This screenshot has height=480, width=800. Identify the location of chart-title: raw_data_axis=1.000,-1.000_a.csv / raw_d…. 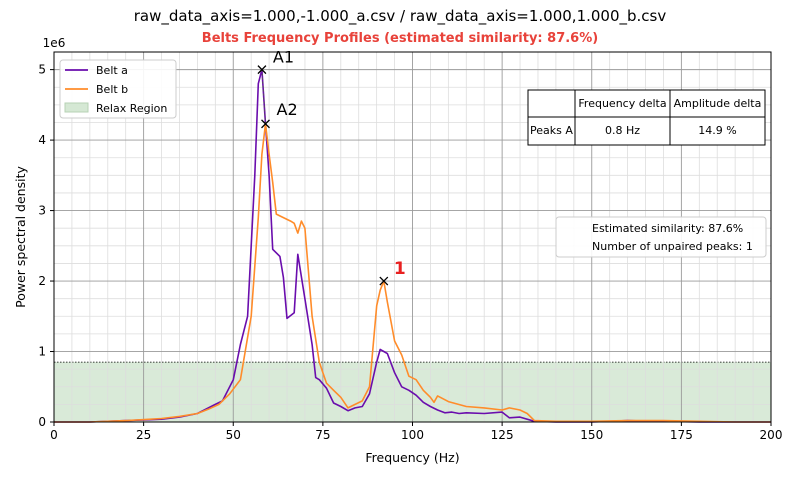
(400, 16).